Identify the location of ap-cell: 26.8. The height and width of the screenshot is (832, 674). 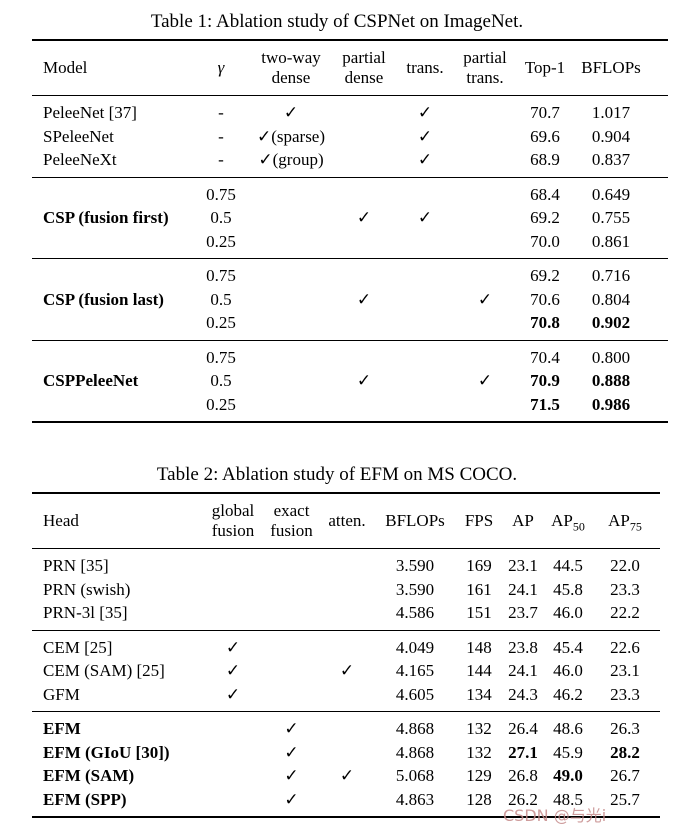
(523, 775).